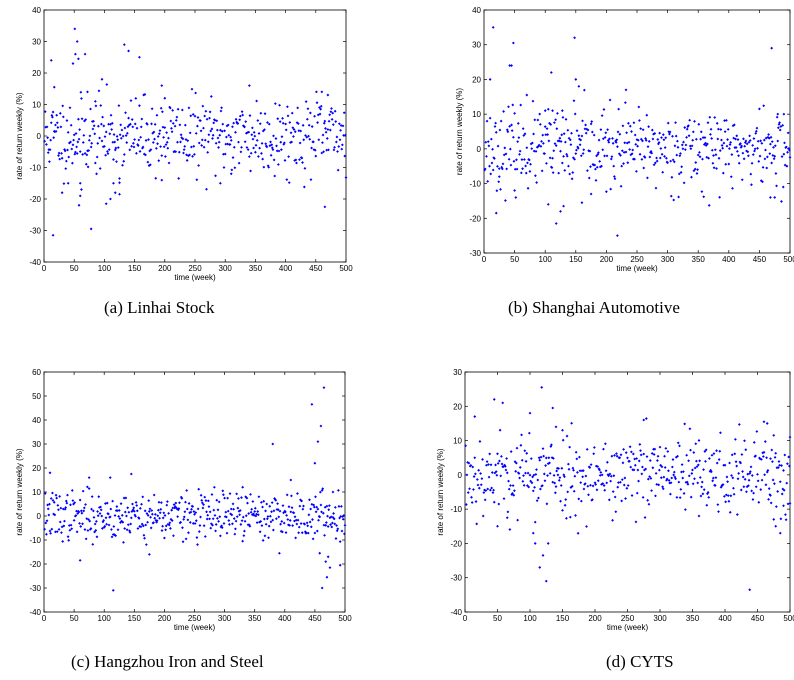 This screenshot has width=794, height=680. I want to click on x-tick-label: 300, so click(668, 259).